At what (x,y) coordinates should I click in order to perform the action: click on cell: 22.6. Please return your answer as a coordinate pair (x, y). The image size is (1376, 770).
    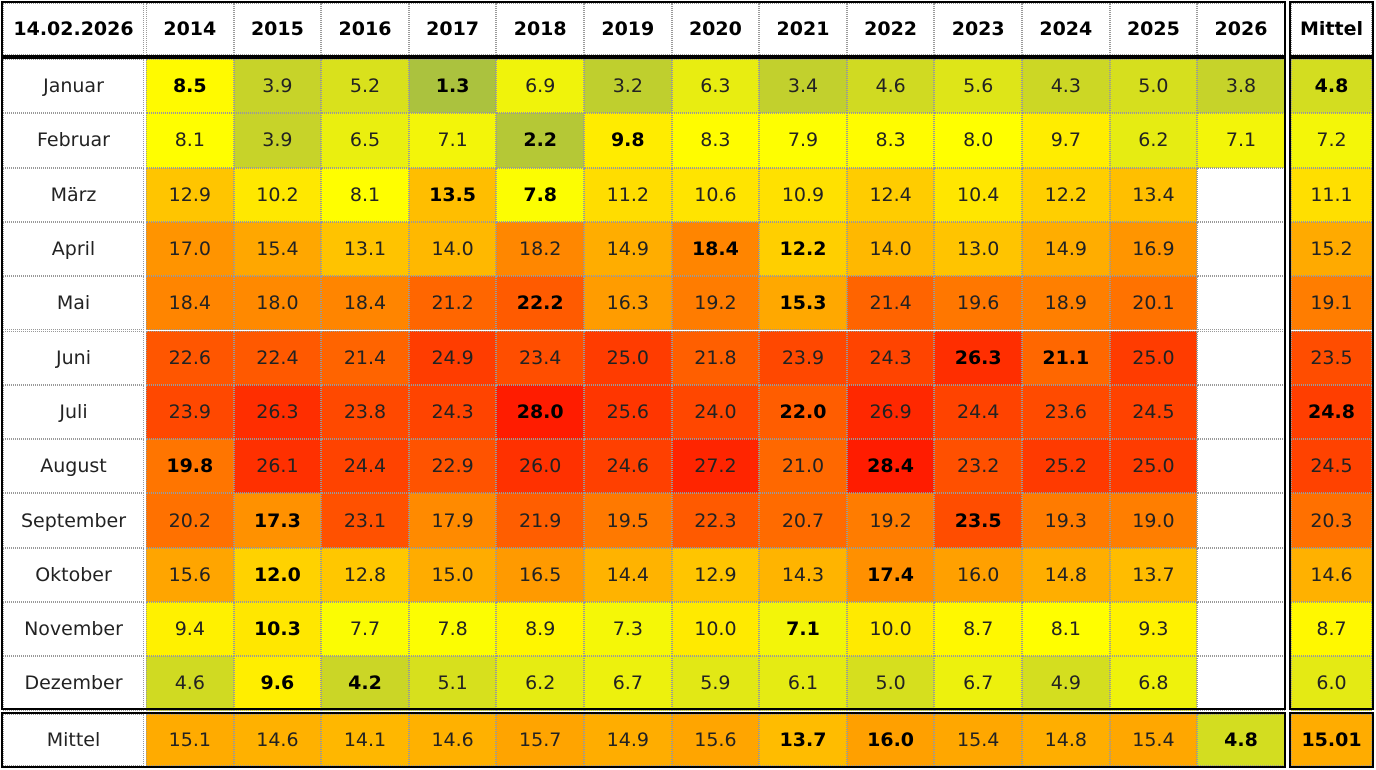
    Looking at the image, I should click on (190, 357).